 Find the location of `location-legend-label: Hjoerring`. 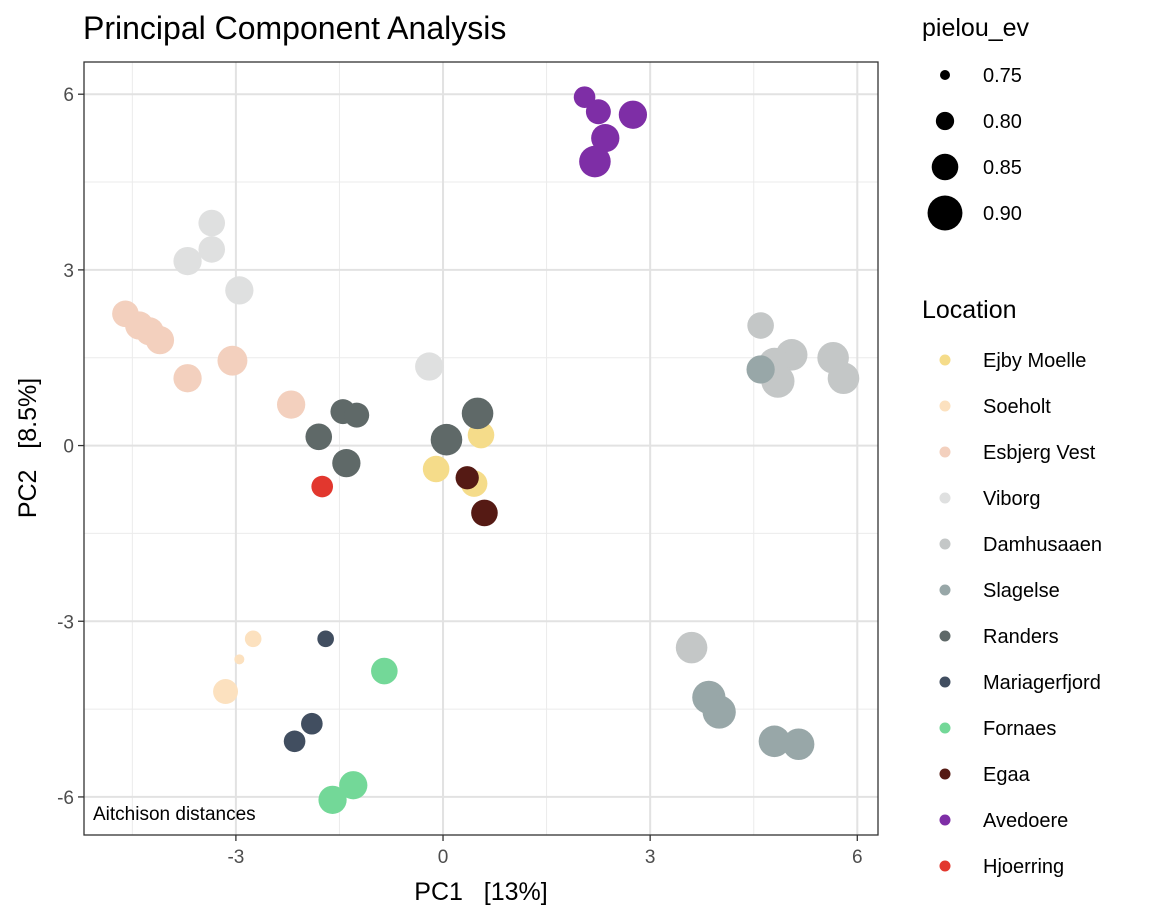

location-legend-label: Hjoerring is located at coordinates (1023, 867).